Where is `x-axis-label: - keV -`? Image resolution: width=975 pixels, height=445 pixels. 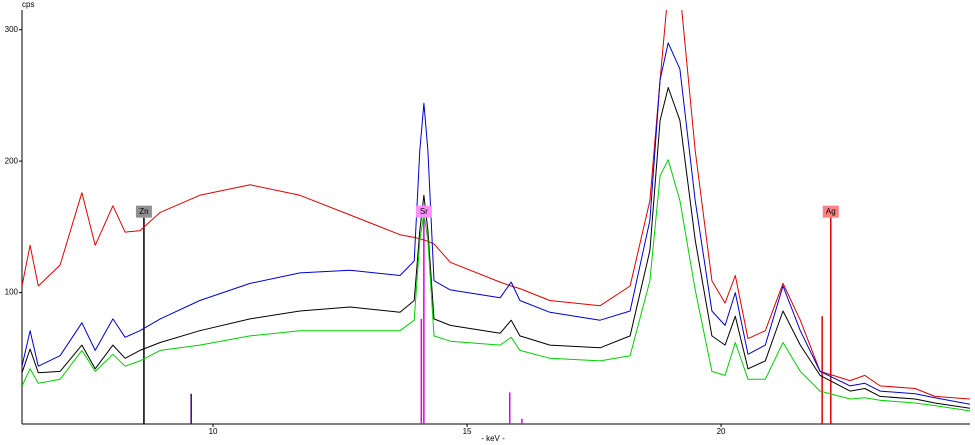 x-axis-label: - keV - is located at coordinates (493, 438).